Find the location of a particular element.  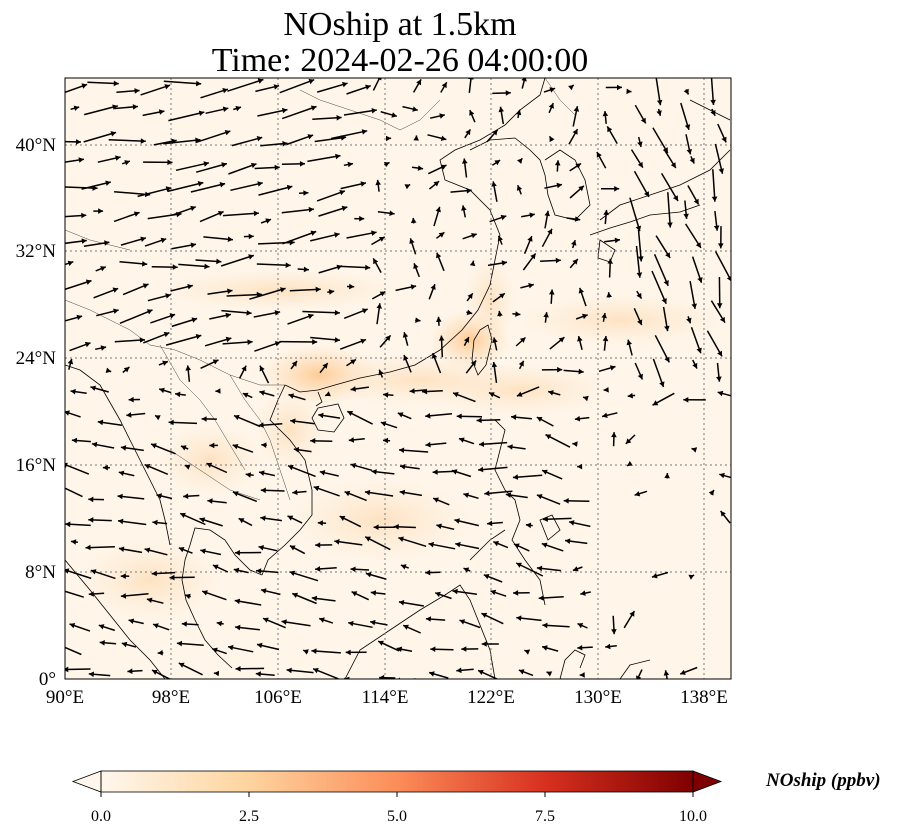

y-axis-ticks: 0° 8°N 16°N 24°N 32°N 40°N is located at coordinates (36, 412).